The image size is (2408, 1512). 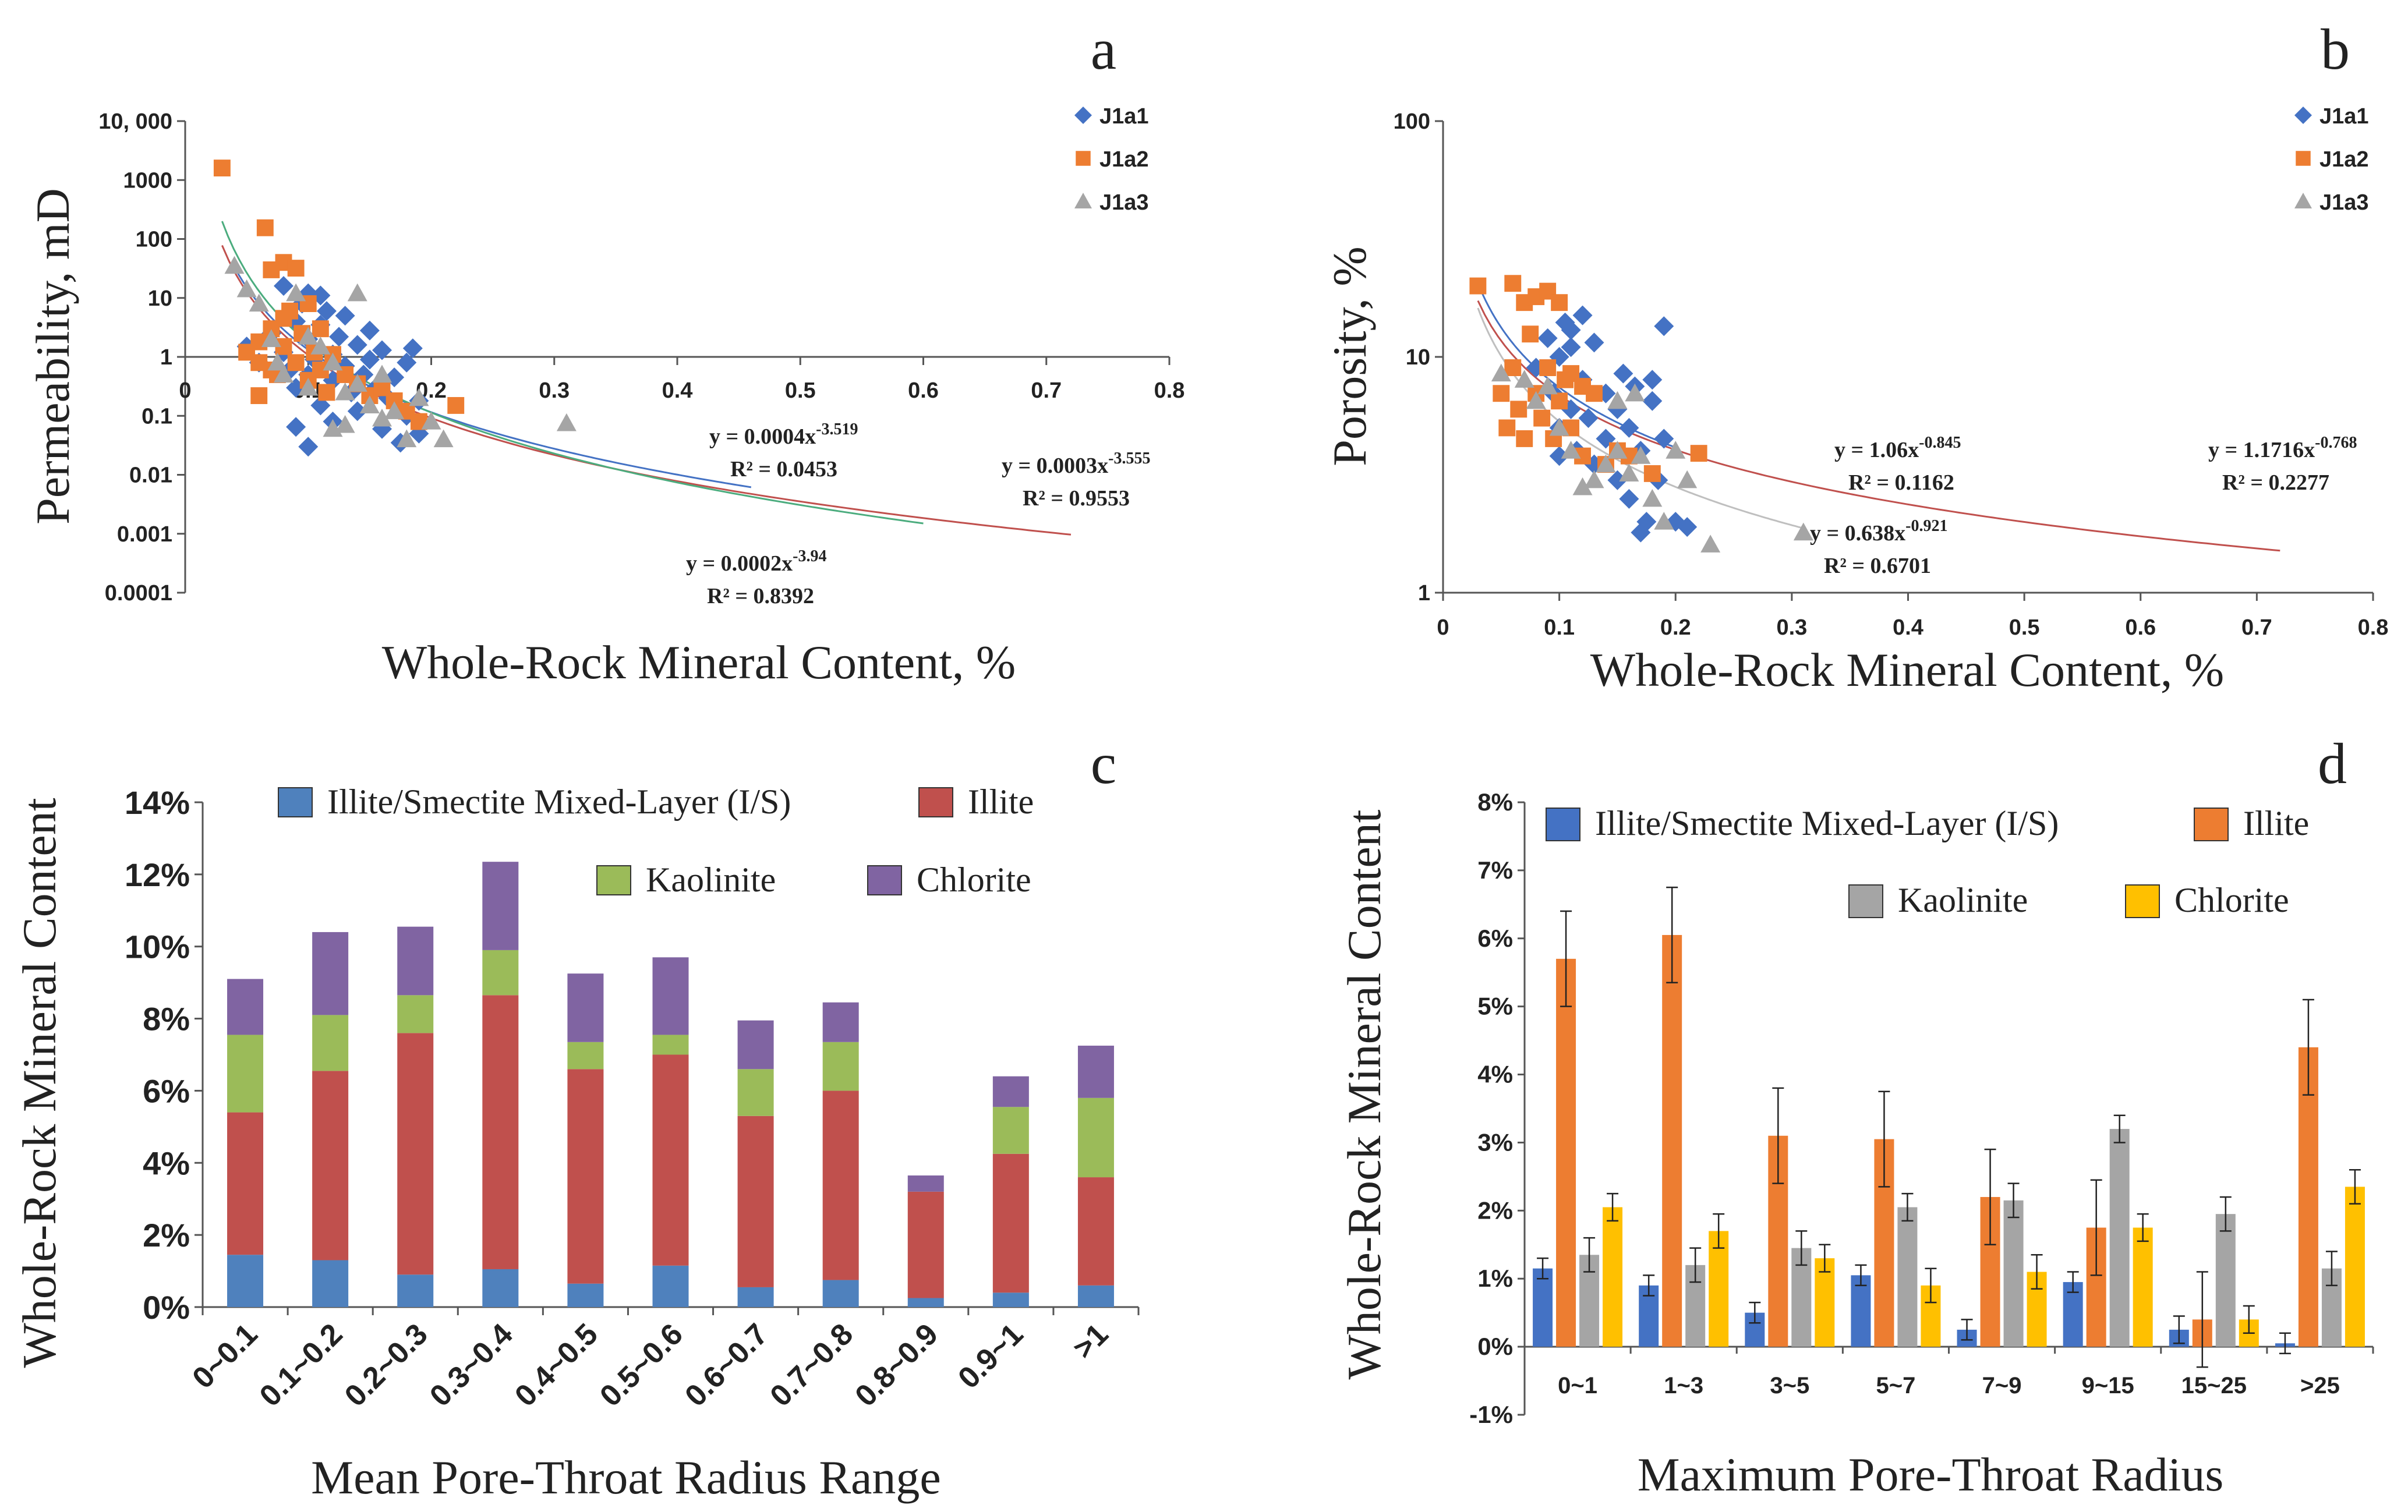 What do you see at coordinates (641, 1365) in the screenshot?
I see `x-tick-label: 0.5~0.6` at bounding box center [641, 1365].